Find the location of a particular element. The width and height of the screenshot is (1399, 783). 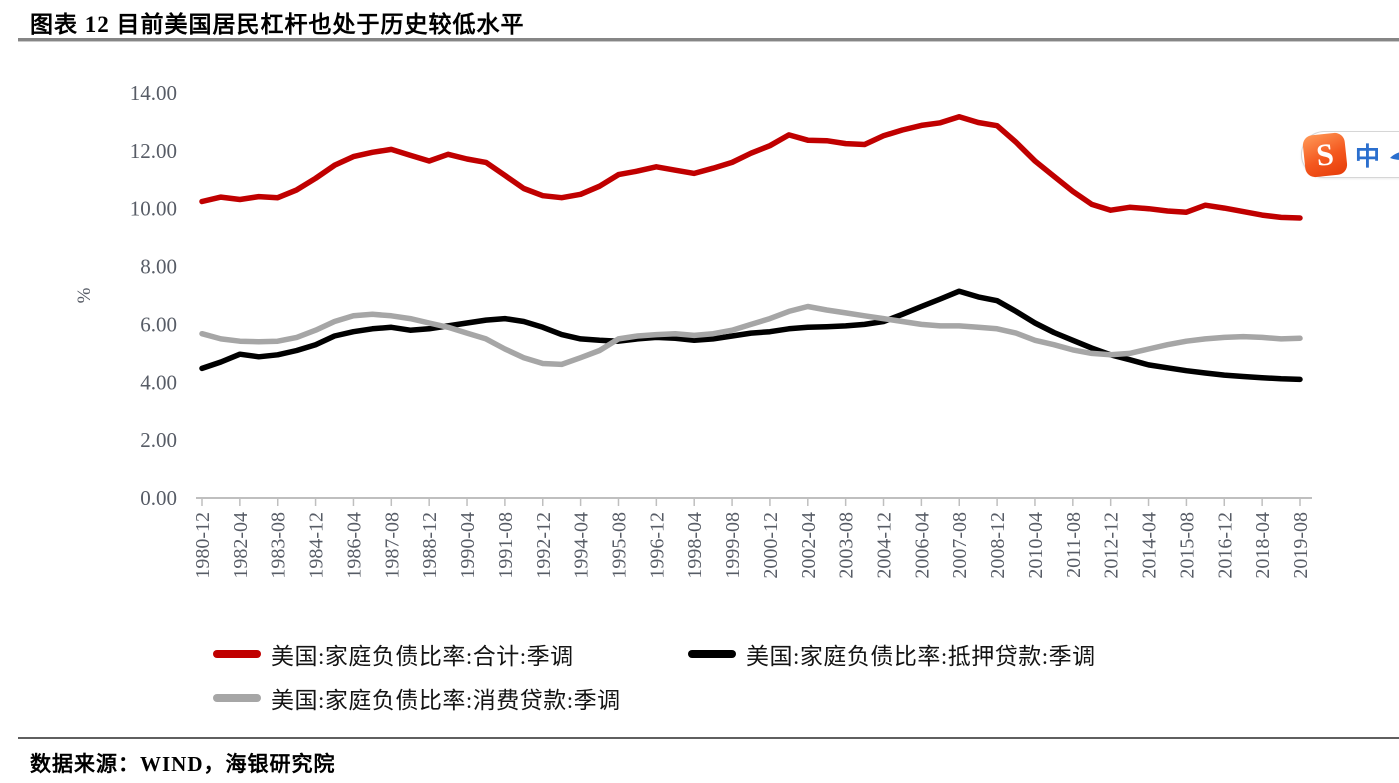

x-tick-label: 2004-12 is located at coordinates (885, 545).